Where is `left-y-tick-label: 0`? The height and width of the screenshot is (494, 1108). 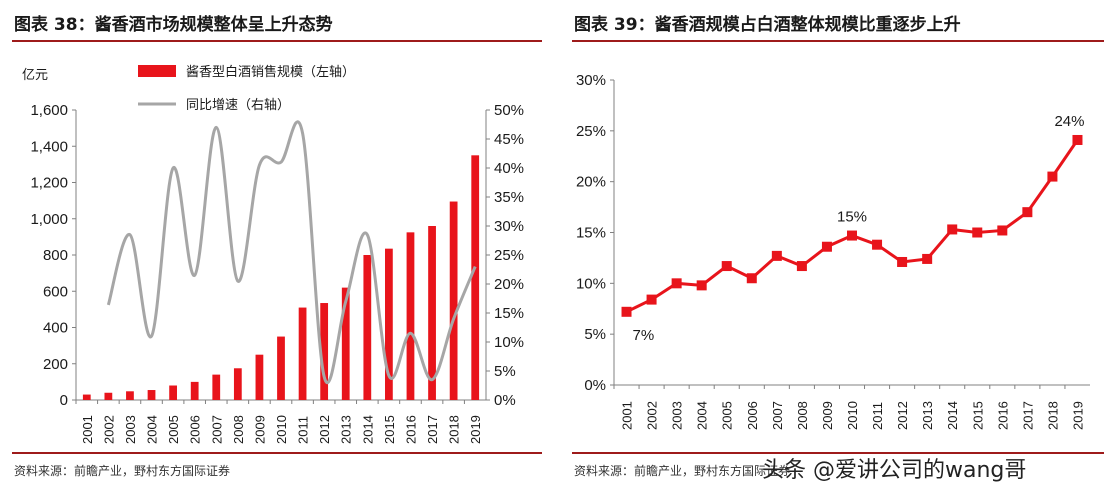
left-y-tick-label: 0 is located at coordinates (64, 400).